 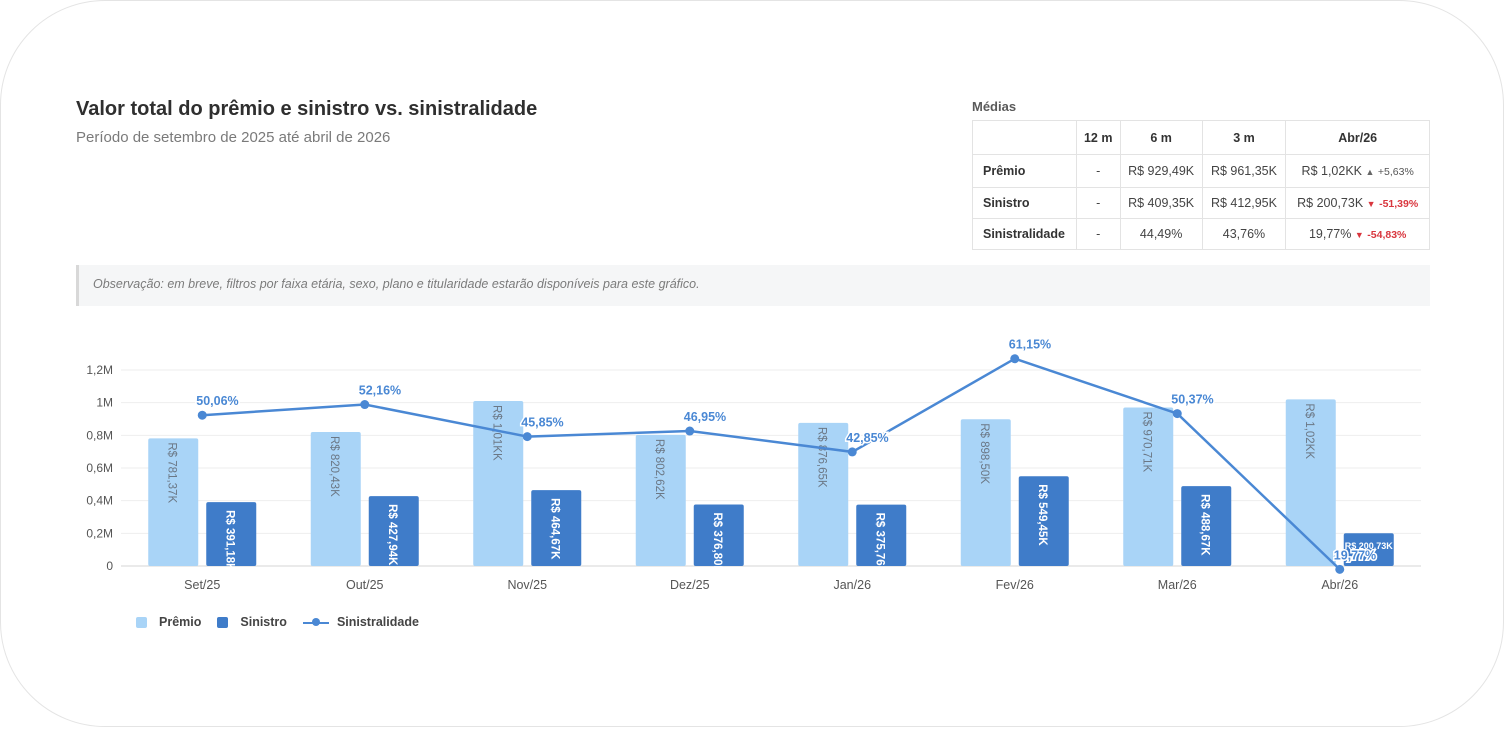 What do you see at coordinates (852, 585) in the screenshot?
I see `x-tick-label: Jan/26` at bounding box center [852, 585].